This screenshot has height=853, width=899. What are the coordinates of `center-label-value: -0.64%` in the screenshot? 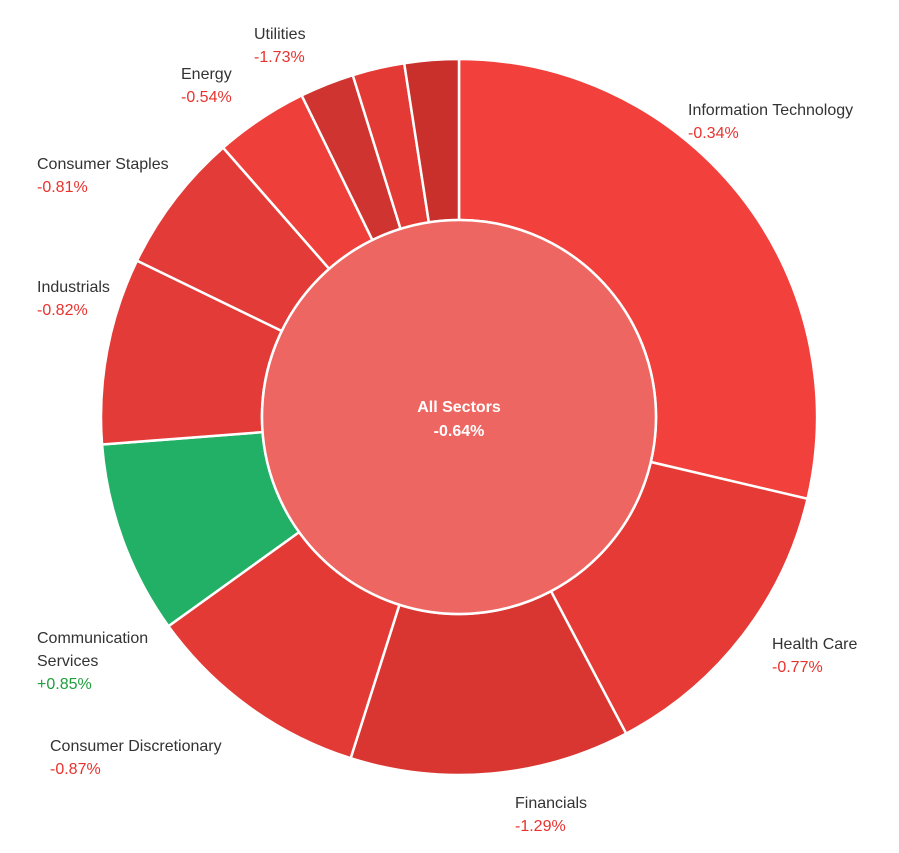 It's located at (459, 431).